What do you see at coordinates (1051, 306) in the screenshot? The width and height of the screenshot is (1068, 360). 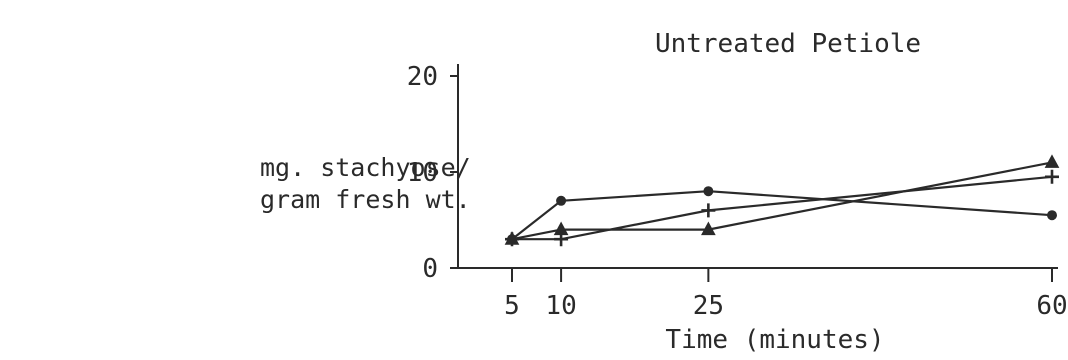 I see `x-tick-label: 60` at bounding box center [1051, 306].